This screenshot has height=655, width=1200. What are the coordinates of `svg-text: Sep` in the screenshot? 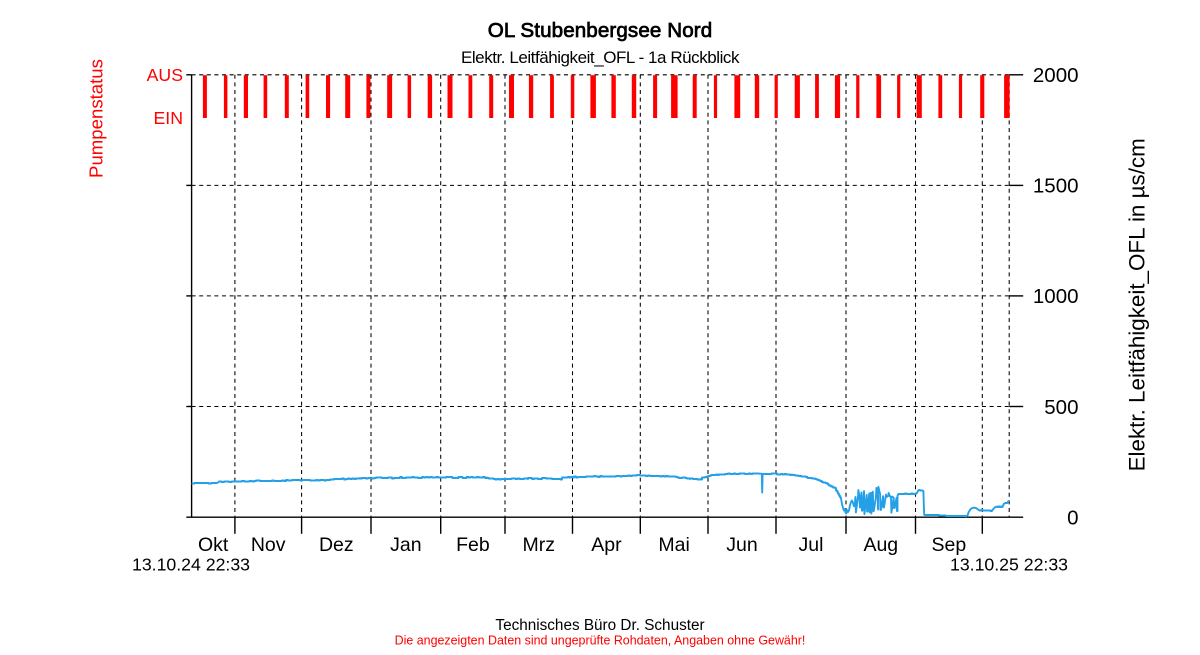 It's located at (949, 545).